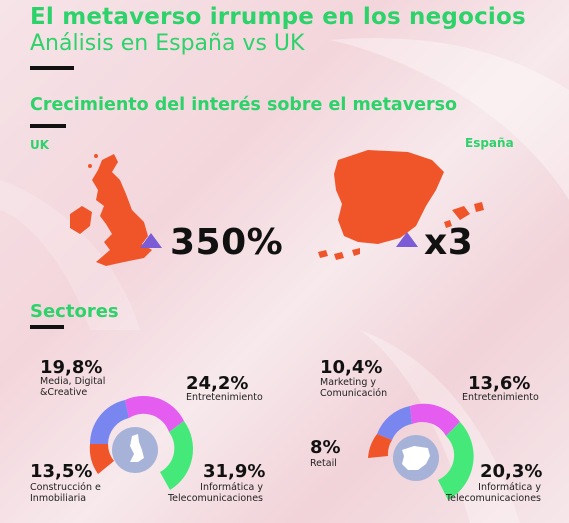  Describe the element at coordinates (351, 367) in the screenshot. I see `spain-marketing-value: 10,4%` at that location.